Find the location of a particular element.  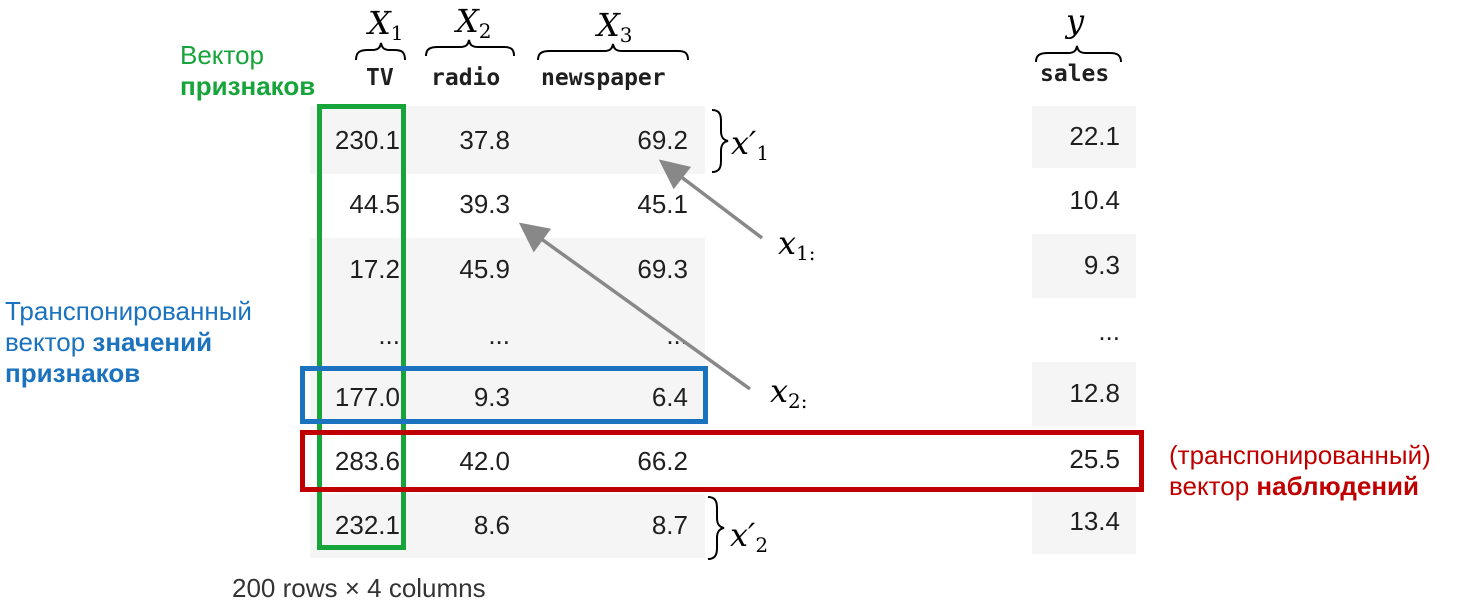

cell-newspaper: 69.2 is located at coordinates (662, 140).